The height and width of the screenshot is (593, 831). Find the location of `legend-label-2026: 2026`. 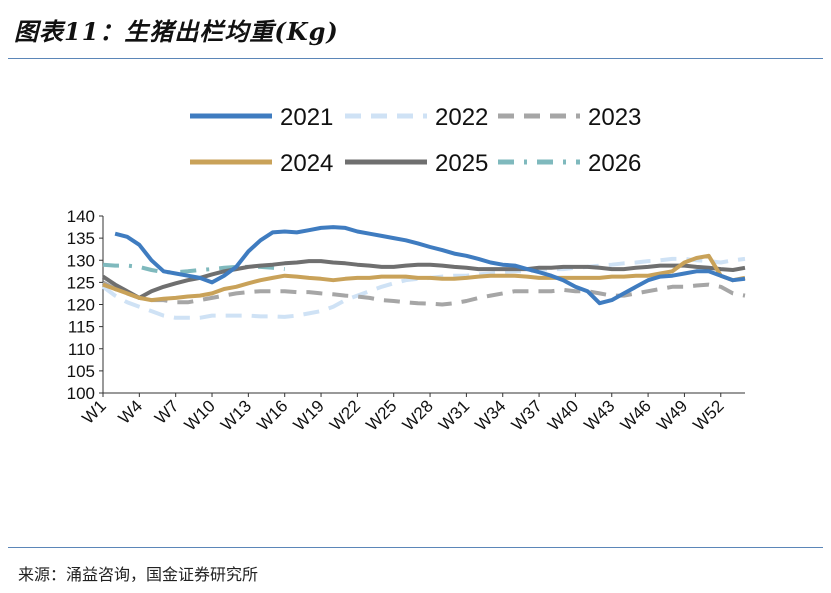

legend-label-2026: 2026 is located at coordinates (614, 163).